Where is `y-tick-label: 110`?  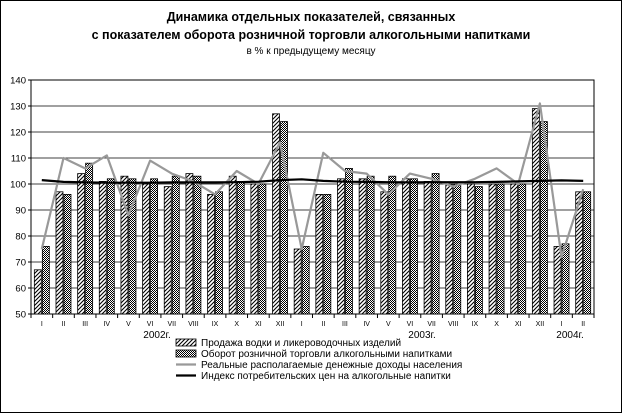 y-tick-label: 110 is located at coordinates (18, 159).